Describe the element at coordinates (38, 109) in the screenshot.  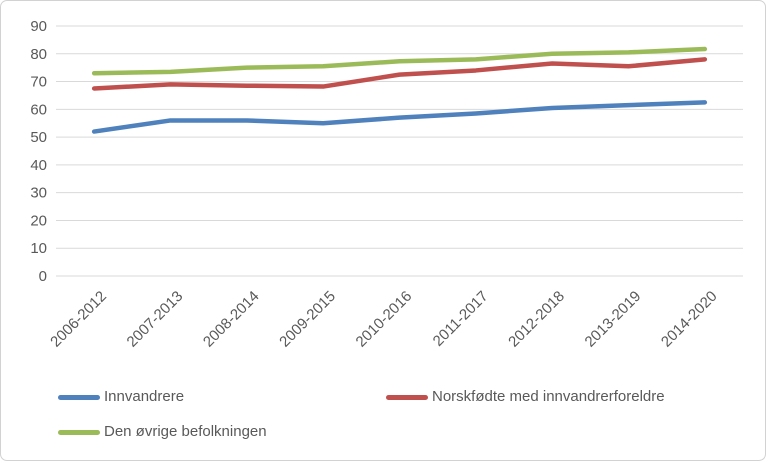
I see `y-tick-label: 60` at that location.